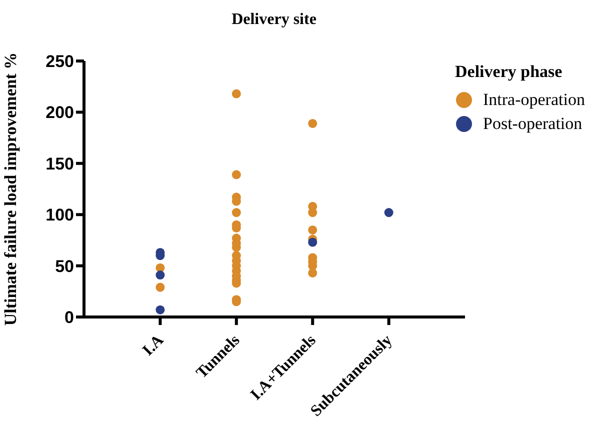 The image size is (614, 441). What do you see at coordinates (532, 124) in the screenshot?
I see `legend-label: Post-operation` at bounding box center [532, 124].